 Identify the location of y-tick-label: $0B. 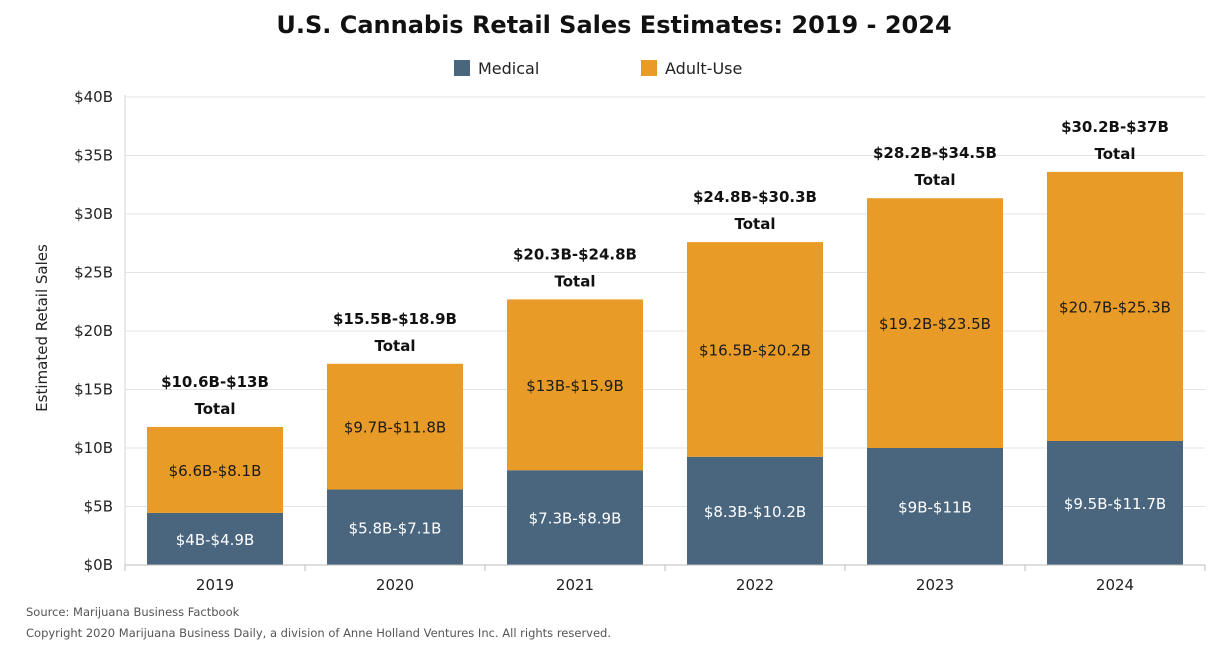
(98, 565).